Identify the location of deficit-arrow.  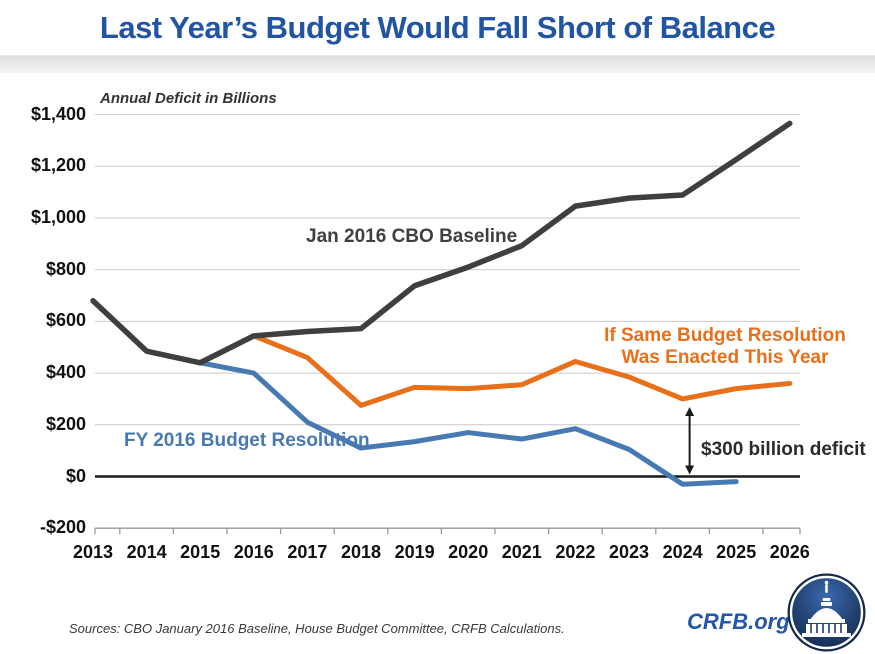
(690, 440).